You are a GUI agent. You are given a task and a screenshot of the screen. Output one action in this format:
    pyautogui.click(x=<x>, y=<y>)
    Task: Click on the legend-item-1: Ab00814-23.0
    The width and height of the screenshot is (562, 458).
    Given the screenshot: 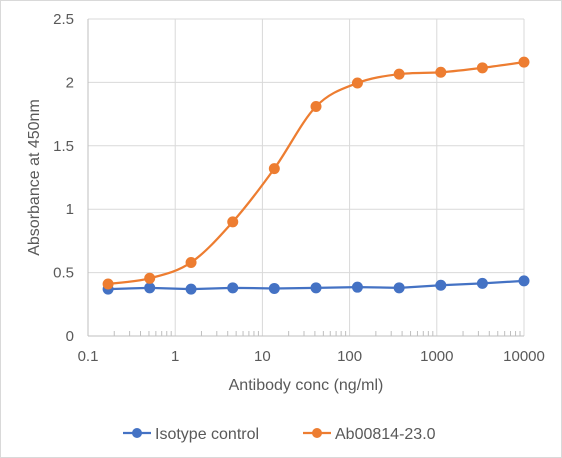 What is the action you would take?
    pyautogui.click(x=369, y=434)
    